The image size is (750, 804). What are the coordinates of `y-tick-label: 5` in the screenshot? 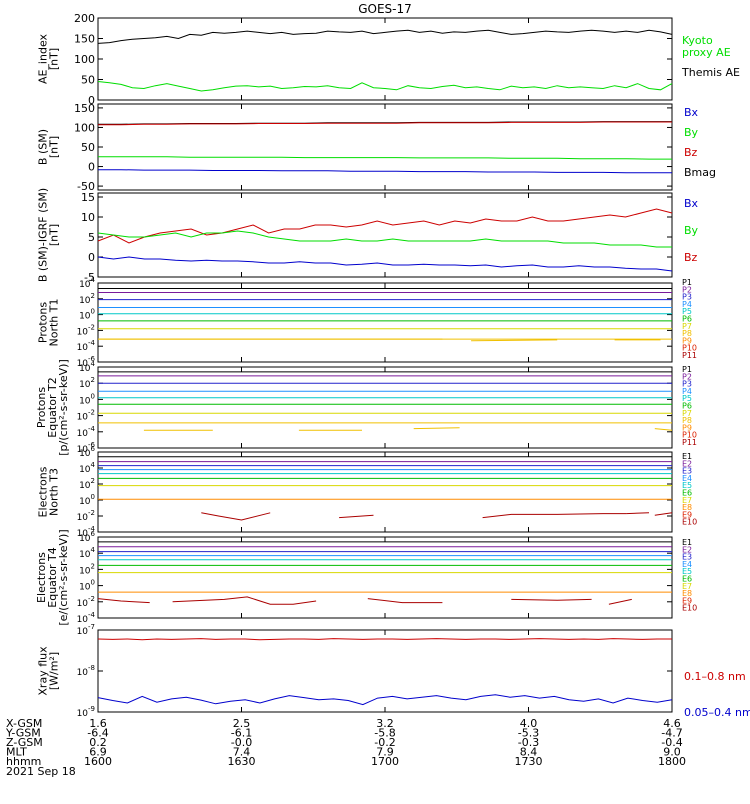 It's located at (91, 237).